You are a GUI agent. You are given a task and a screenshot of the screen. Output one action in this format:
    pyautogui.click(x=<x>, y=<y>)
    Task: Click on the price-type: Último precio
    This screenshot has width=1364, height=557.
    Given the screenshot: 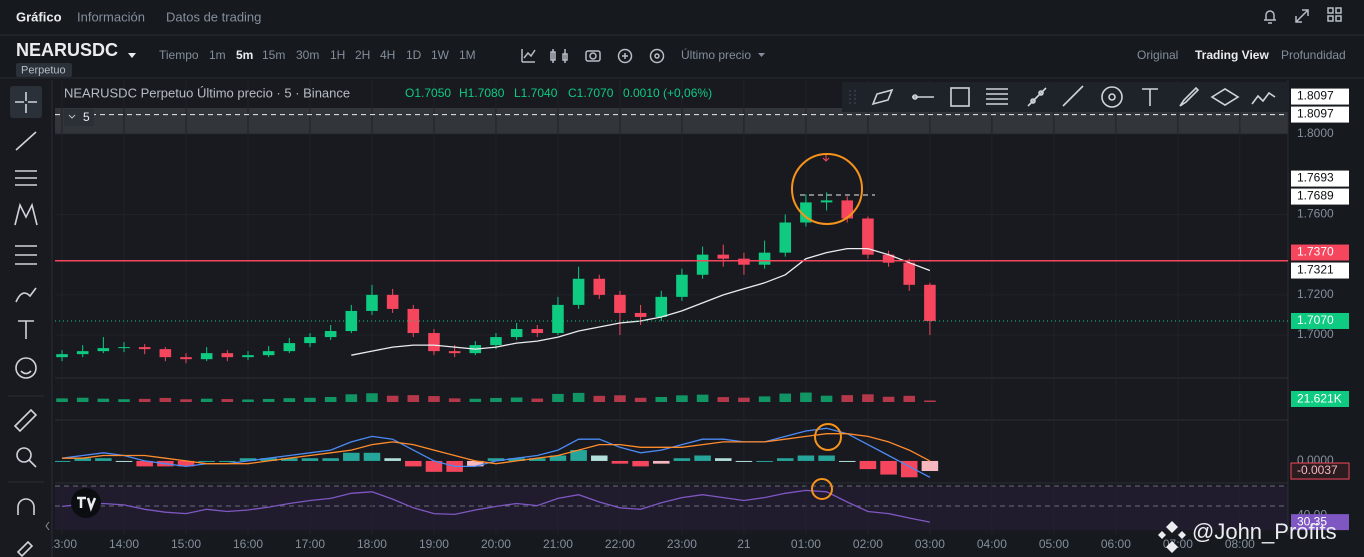 What is the action you would take?
    pyautogui.click(x=716, y=54)
    